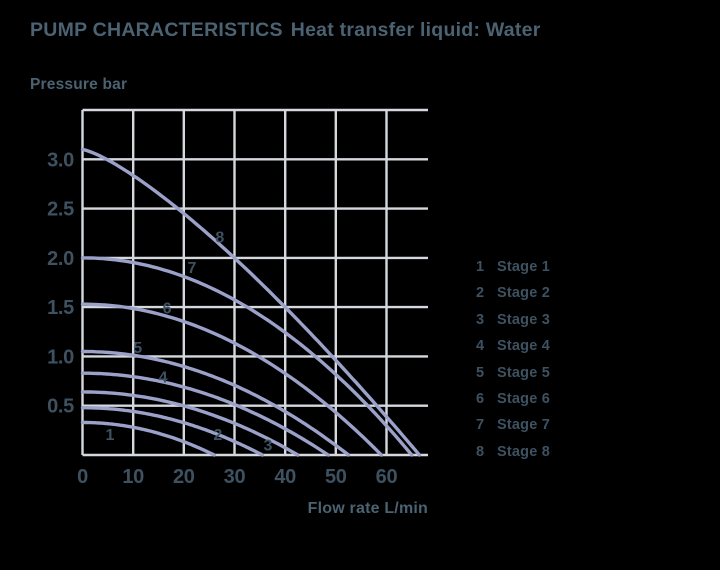 The width and height of the screenshot is (720, 570). What do you see at coordinates (480, 293) in the screenshot?
I see `legend-stage-number: 2` at bounding box center [480, 293].